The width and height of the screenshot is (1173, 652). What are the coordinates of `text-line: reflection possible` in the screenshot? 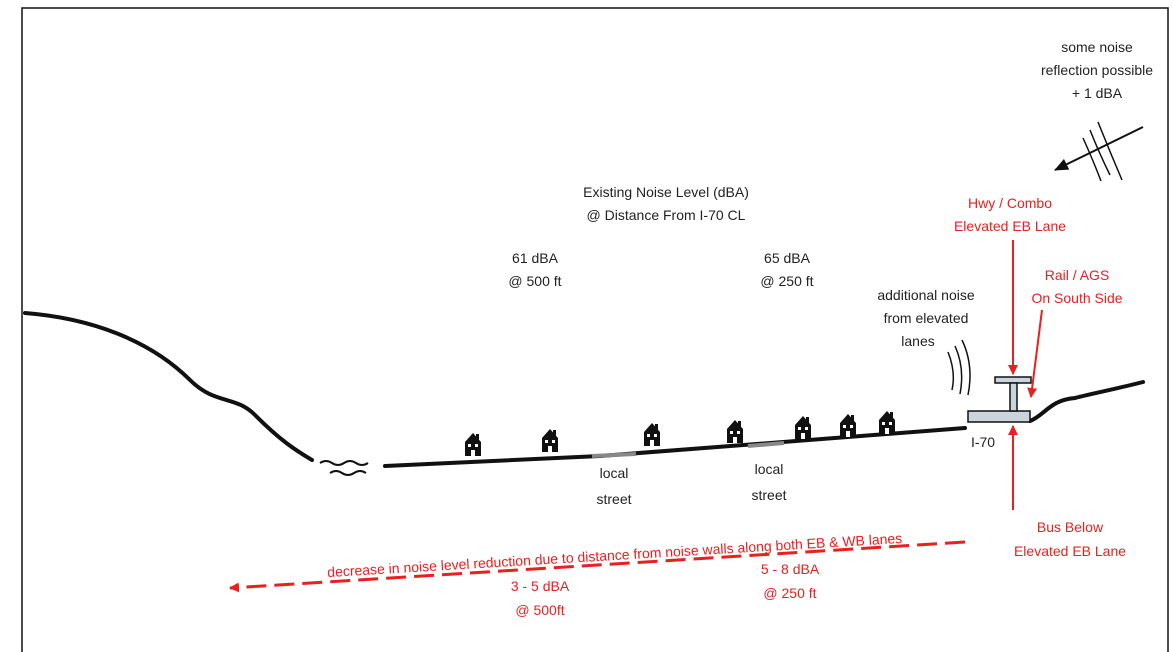 It's located at (1097, 70).